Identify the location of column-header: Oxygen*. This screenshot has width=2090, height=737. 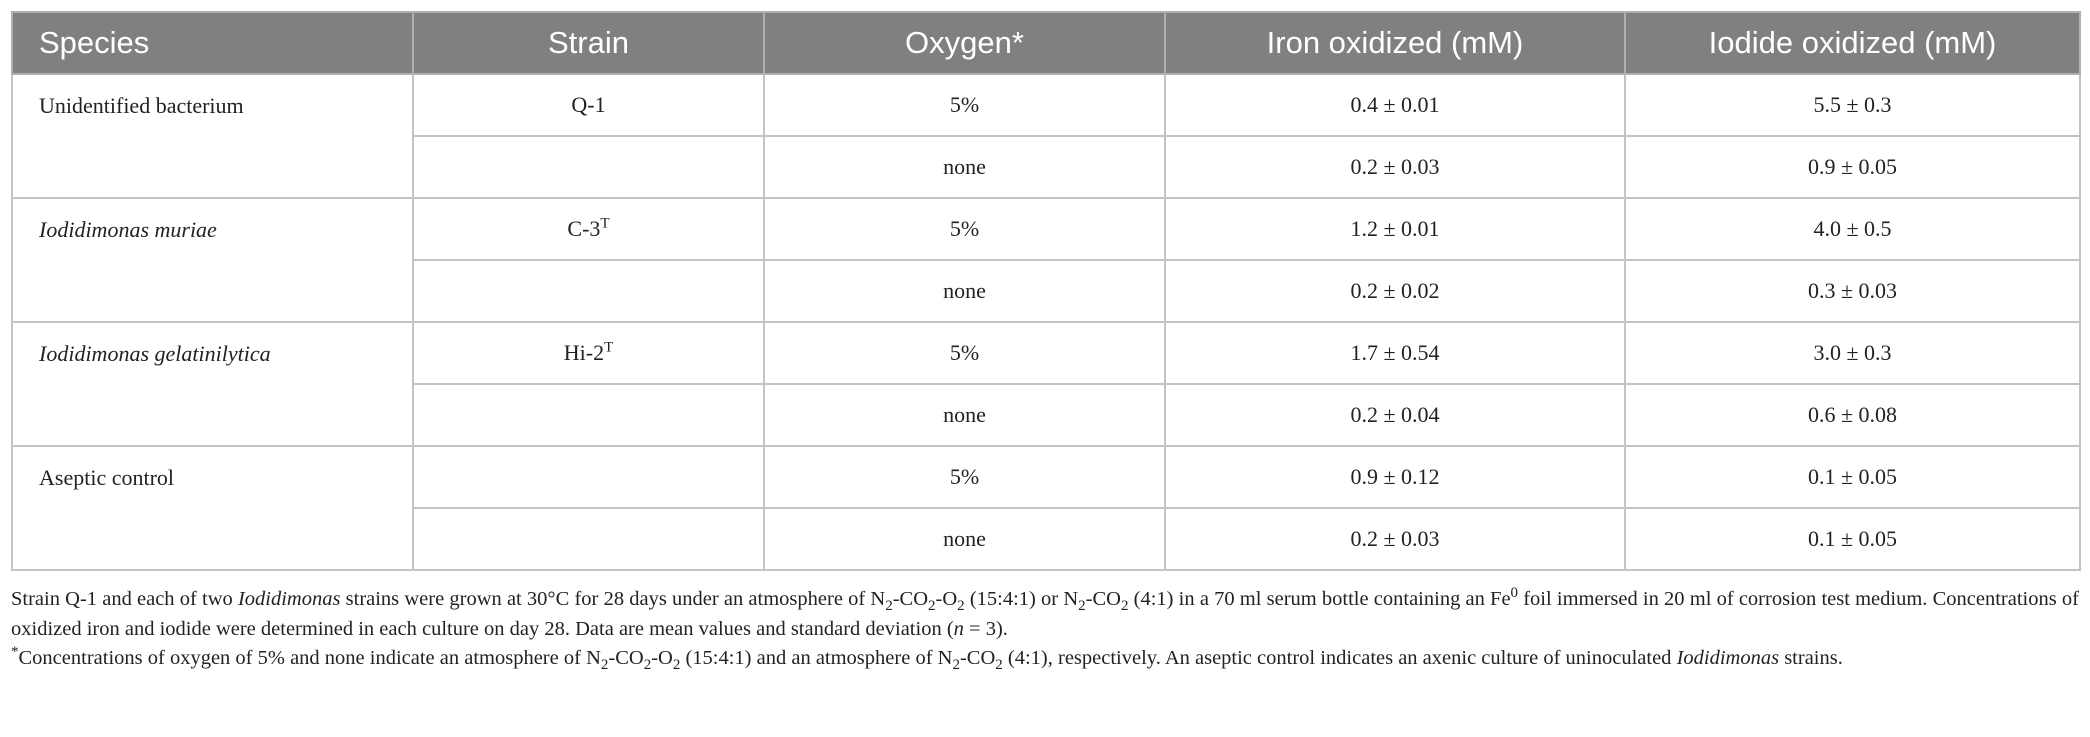
(964, 43).